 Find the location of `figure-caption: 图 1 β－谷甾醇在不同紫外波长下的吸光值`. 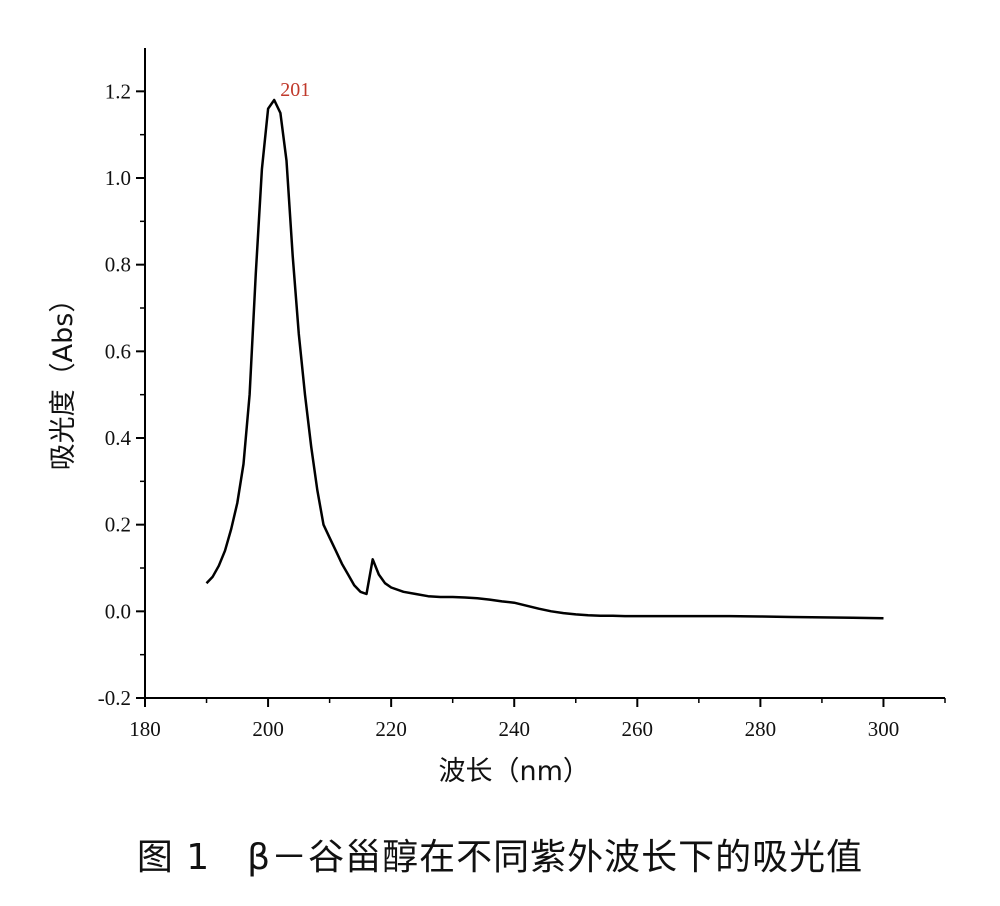

figure-caption: 图 1 β－谷甾醇在不同紫外波长下的吸光值 is located at coordinates (500, 857).